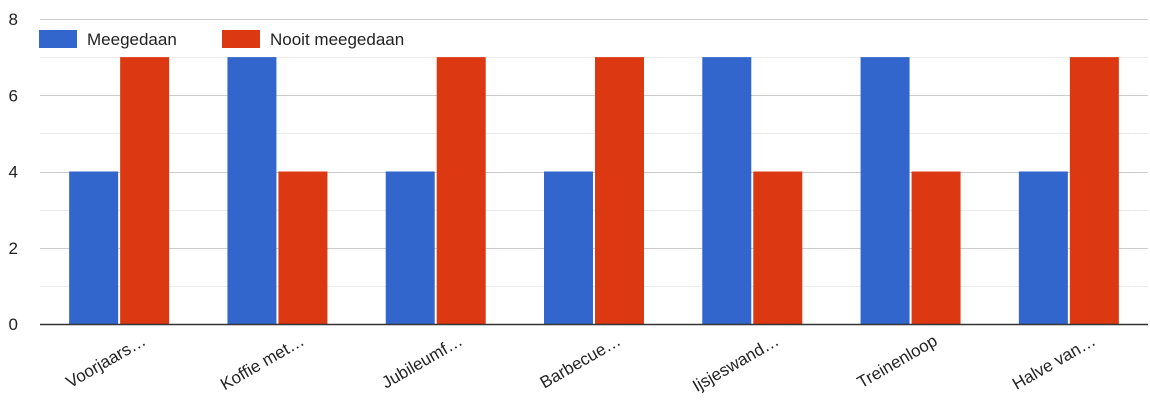 This screenshot has width=1150, height=408. Describe the element at coordinates (897, 361) in the screenshot. I see `x-tick-label: Treinenloop` at that location.